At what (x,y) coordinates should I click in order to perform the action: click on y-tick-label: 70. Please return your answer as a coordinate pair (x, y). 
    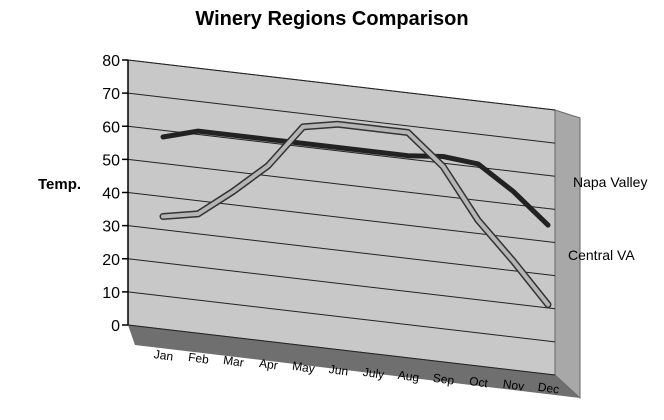
    Looking at the image, I should click on (111, 94).